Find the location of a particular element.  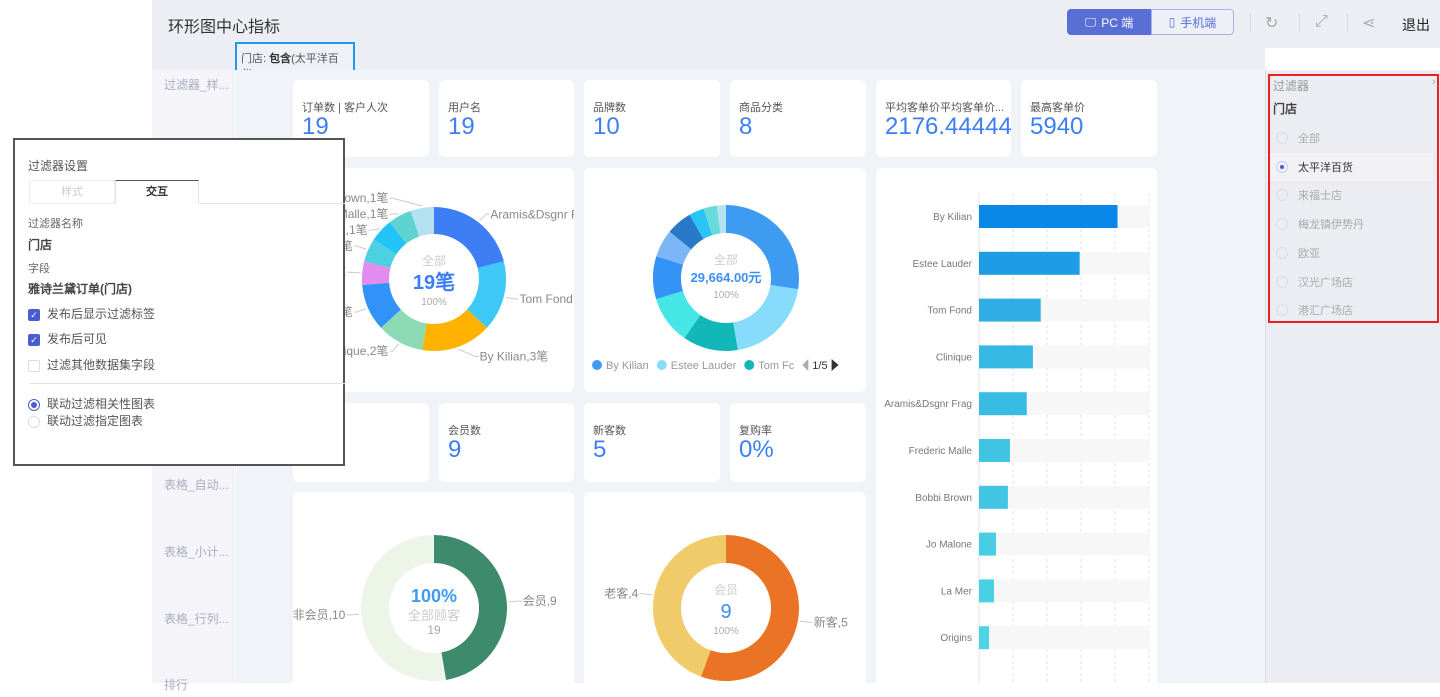

tab-interaction: 交互 is located at coordinates (157, 192).